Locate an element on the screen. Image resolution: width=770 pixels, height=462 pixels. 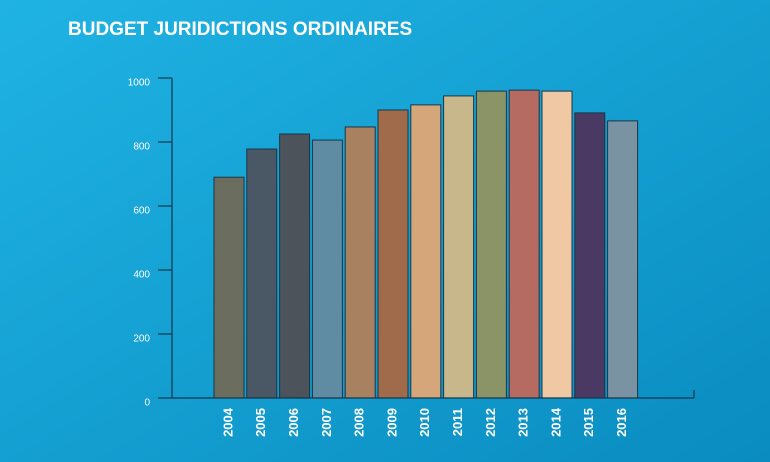
x-tick-label: 2013 is located at coordinates (523, 422).